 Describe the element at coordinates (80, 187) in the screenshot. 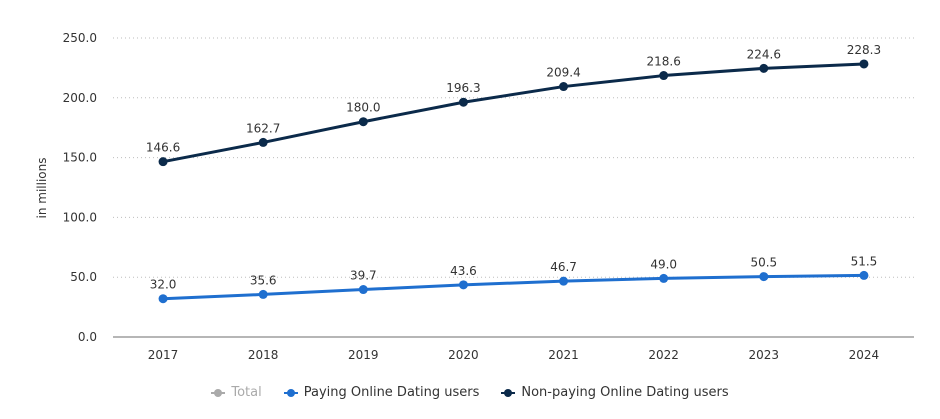

I see `y-axis-ticks: 0.0 50.0 100.0 150.0 200.0 250.0` at that location.